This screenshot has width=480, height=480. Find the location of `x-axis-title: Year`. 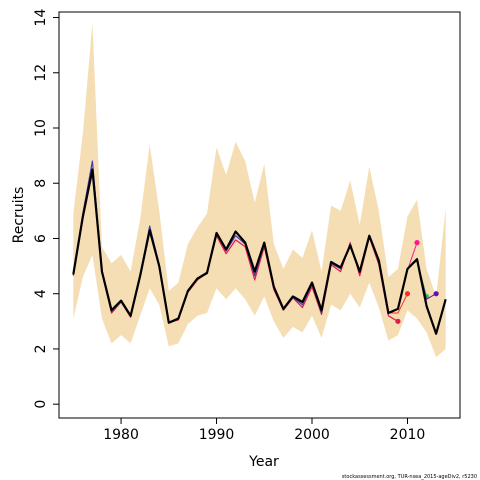

x-axis-title: Year is located at coordinates (263, 462).